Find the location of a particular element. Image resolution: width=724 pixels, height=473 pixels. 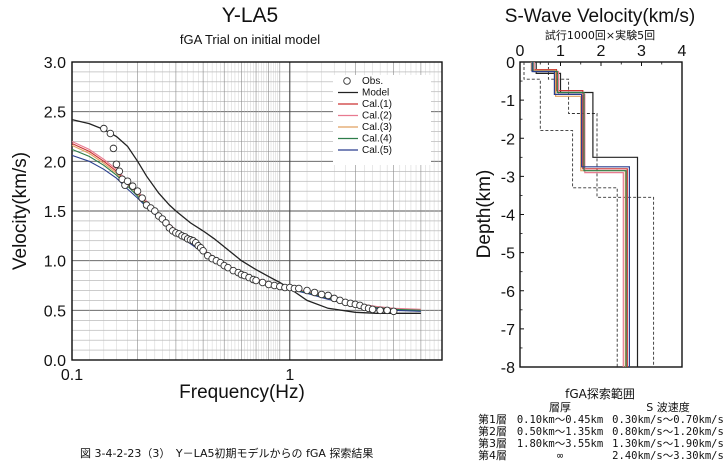

chart-title: Y-LA5 is located at coordinates (250, 15).